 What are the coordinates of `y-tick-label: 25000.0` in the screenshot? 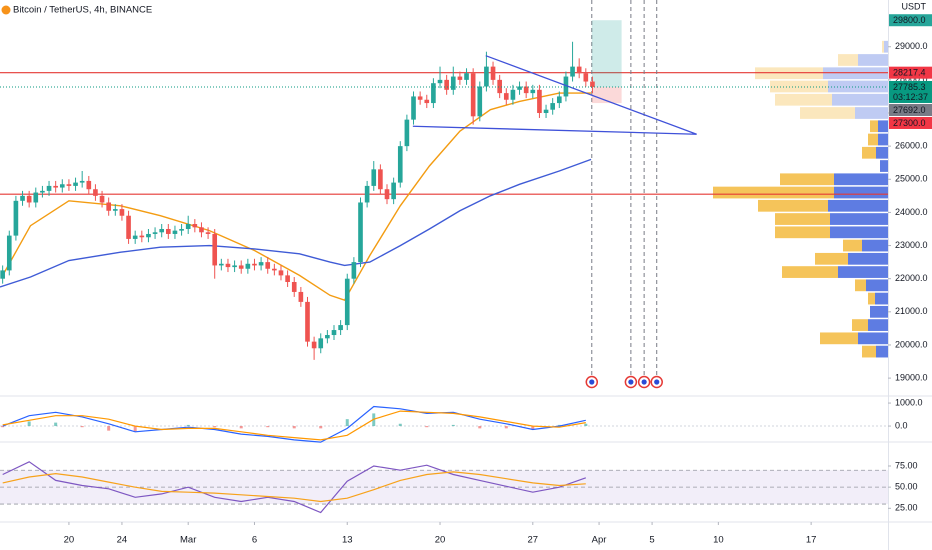 It's located at (911, 179).